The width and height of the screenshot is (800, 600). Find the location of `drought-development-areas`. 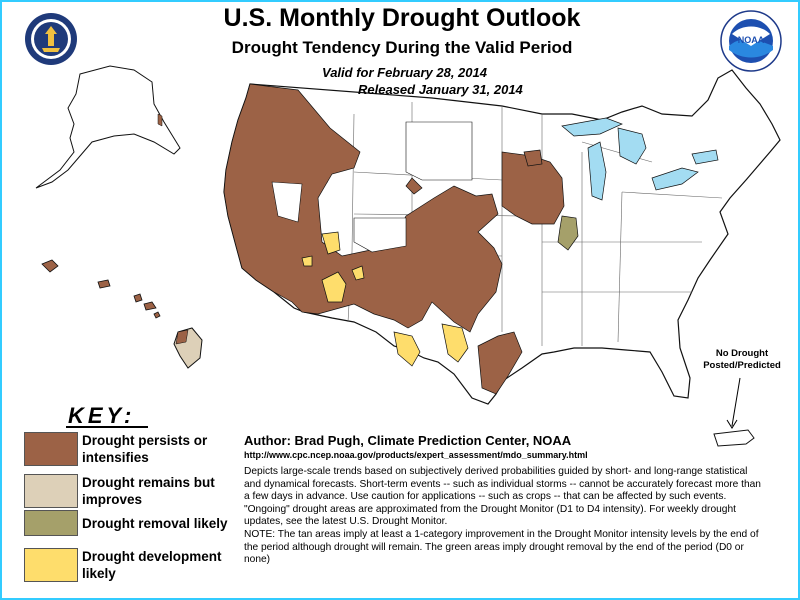

drought-development-areas is located at coordinates (385, 299).